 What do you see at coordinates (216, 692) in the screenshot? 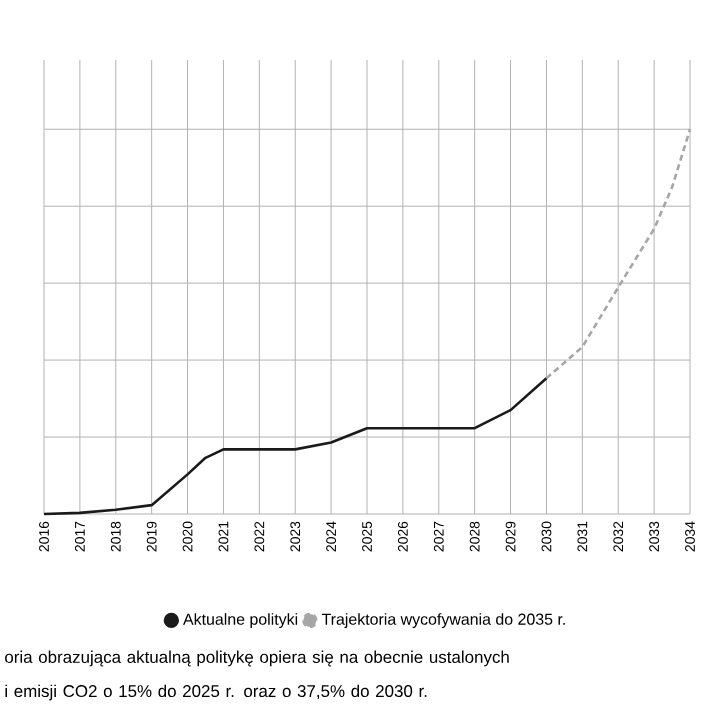
I see `text: i emisji CO2 o 15% do 2025 r. oraz o 37,5% do 2030 r.` at bounding box center [216, 692].